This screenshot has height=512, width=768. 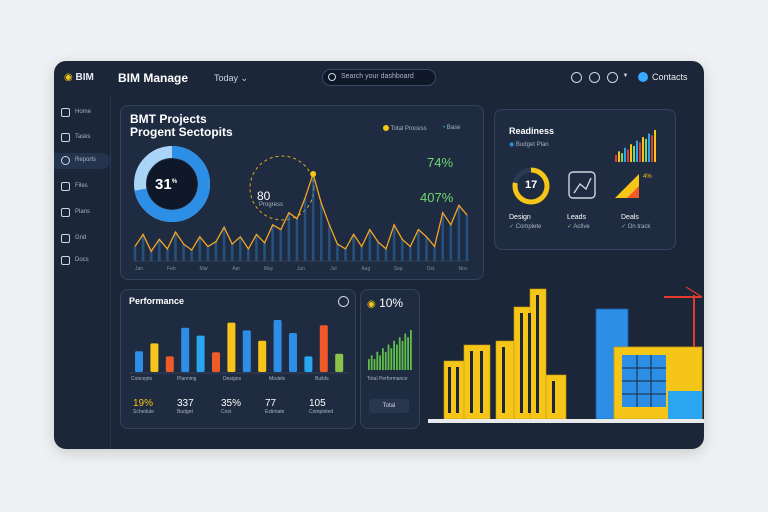 I want to click on projects-subtitle: Progent Sectopits, so click(x=181, y=132).